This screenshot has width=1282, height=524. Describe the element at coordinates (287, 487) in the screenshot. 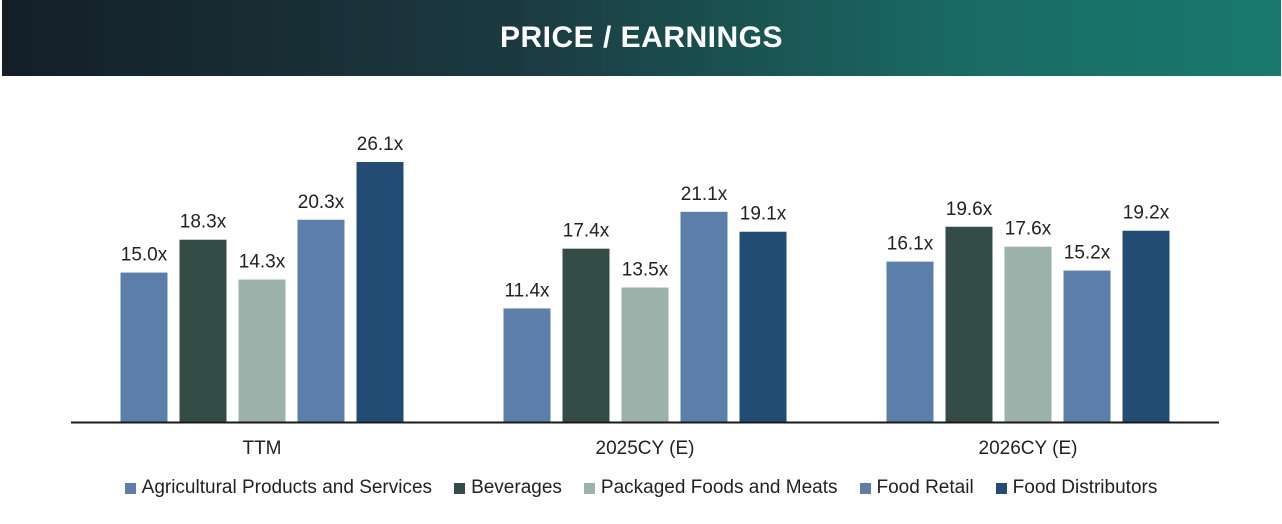

I see `legend-label: Agricultural Products and Services` at that location.